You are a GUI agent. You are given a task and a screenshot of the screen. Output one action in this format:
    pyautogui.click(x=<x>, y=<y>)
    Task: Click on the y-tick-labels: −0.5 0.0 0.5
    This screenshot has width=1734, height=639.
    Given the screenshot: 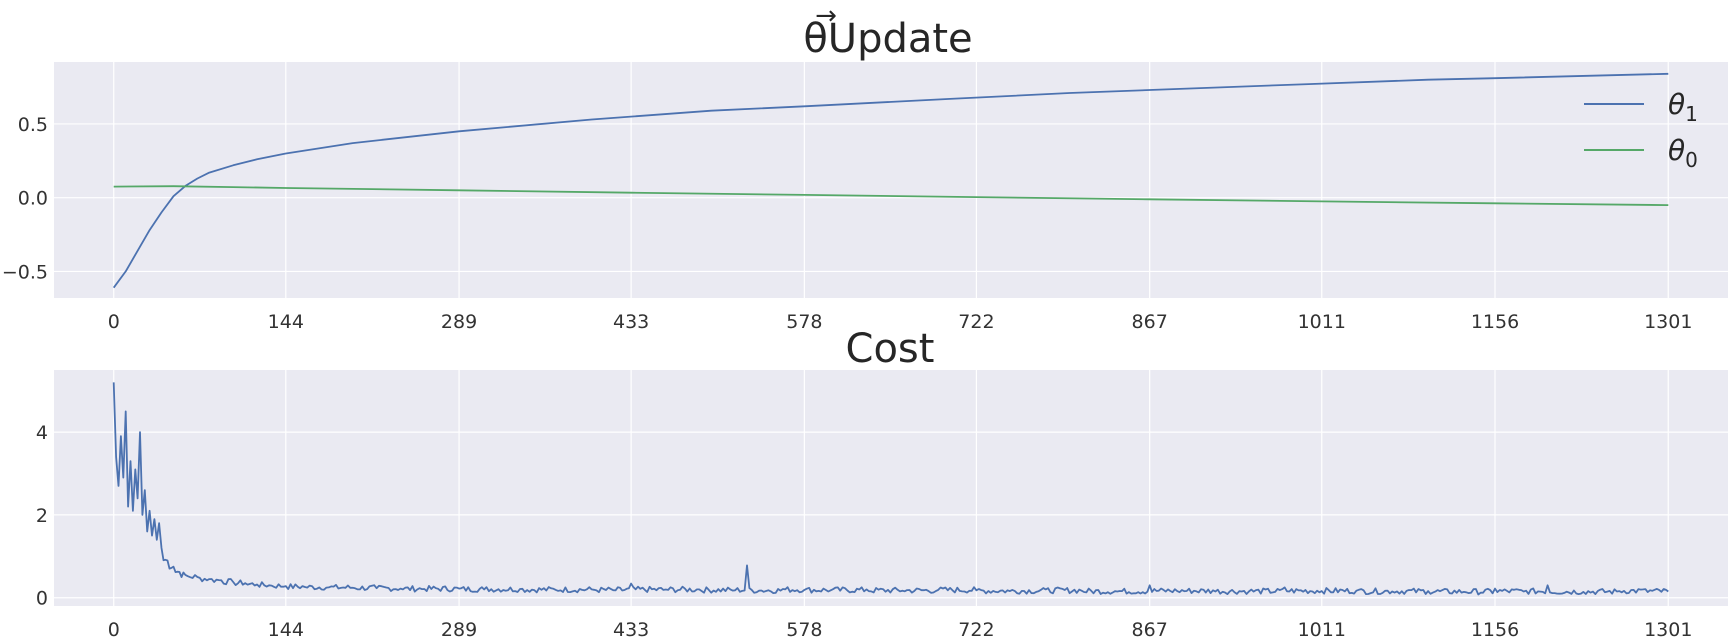 What is the action you would take?
    pyautogui.click(x=25, y=199)
    